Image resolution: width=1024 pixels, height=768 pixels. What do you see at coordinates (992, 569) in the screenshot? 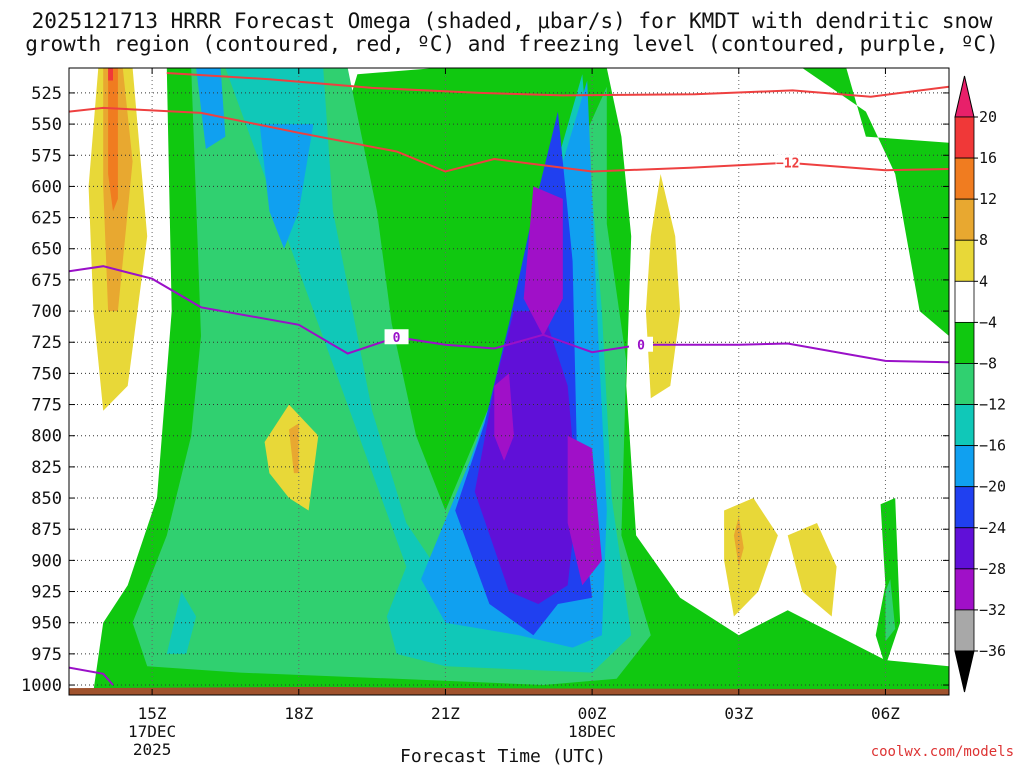
I see `colorbar-label-11: −28` at bounding box center [992, 569].